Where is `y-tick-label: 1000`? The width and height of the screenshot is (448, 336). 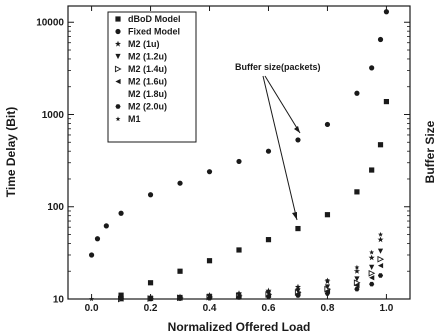 y-tick-label: 1000 is located at coordinates (53, 115).